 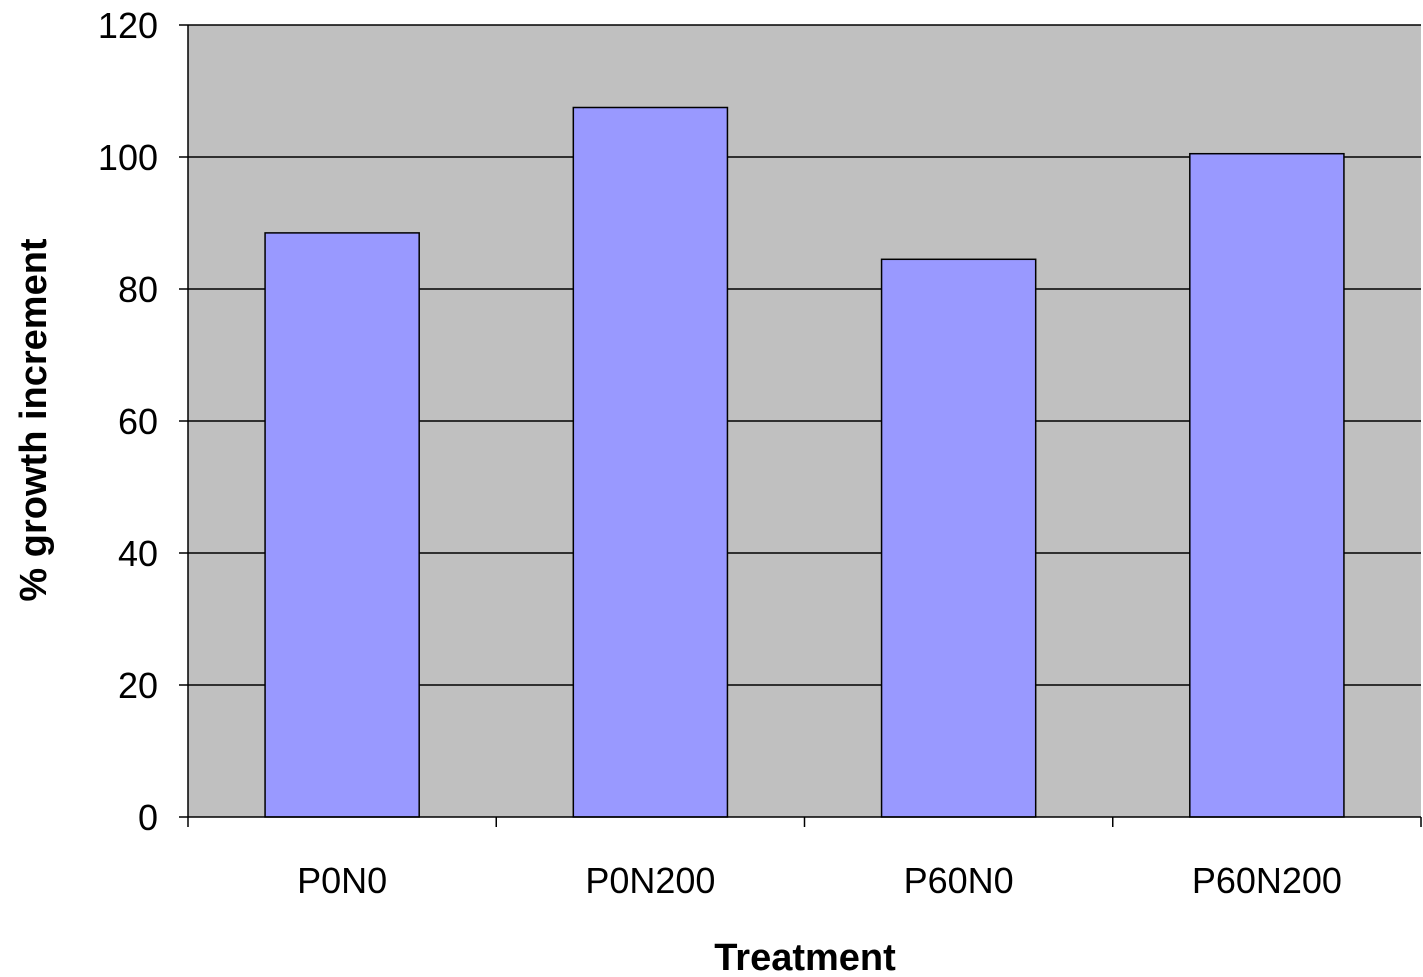 What do you see at coordinates (959, 880) in the screenshot?
I see `x-tick-label: P60N0` at bounding box center [959, 880].